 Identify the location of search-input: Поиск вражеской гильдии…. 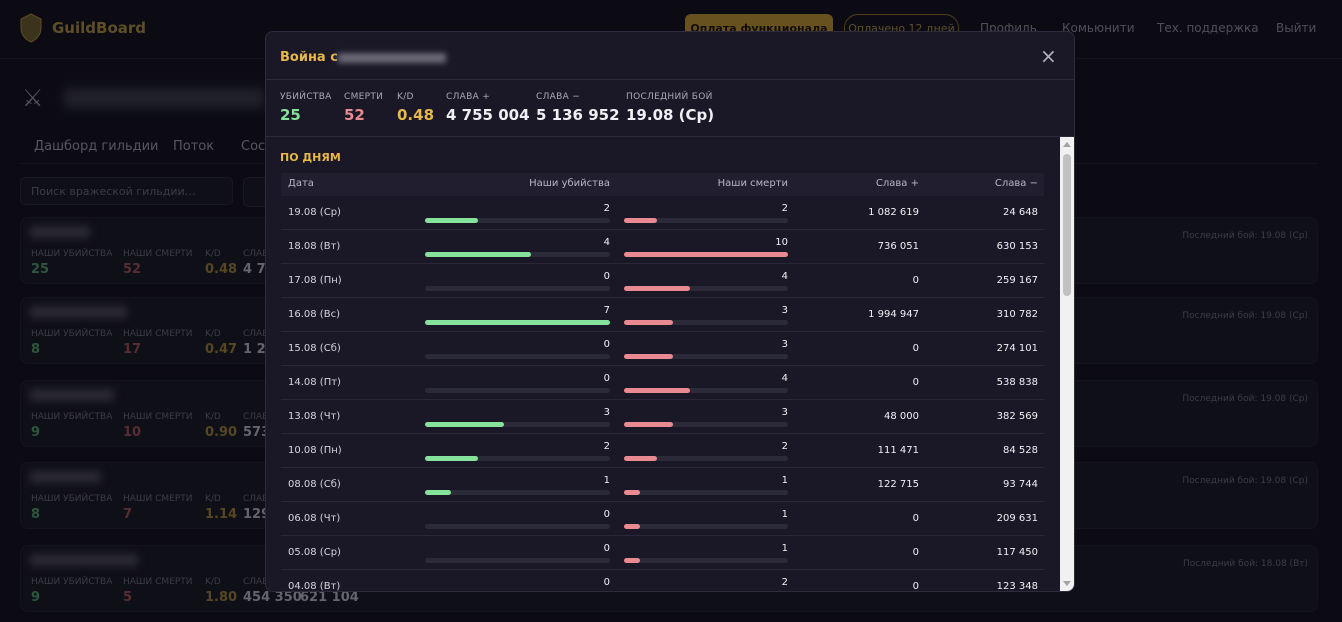
(126, 191).